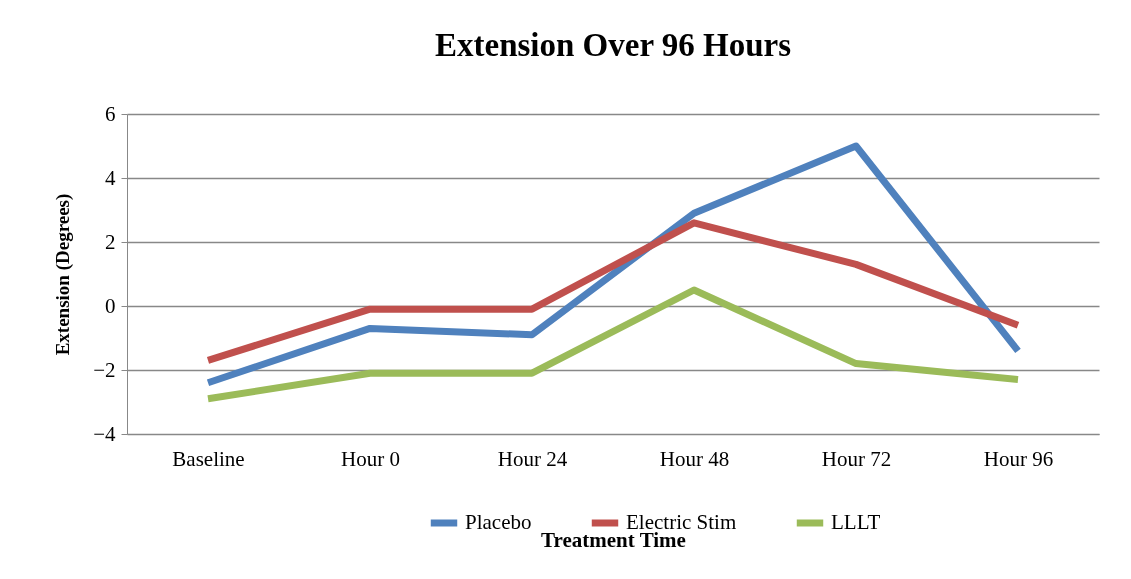  I want to click on y-tick-label: −4, so click(104, 433).